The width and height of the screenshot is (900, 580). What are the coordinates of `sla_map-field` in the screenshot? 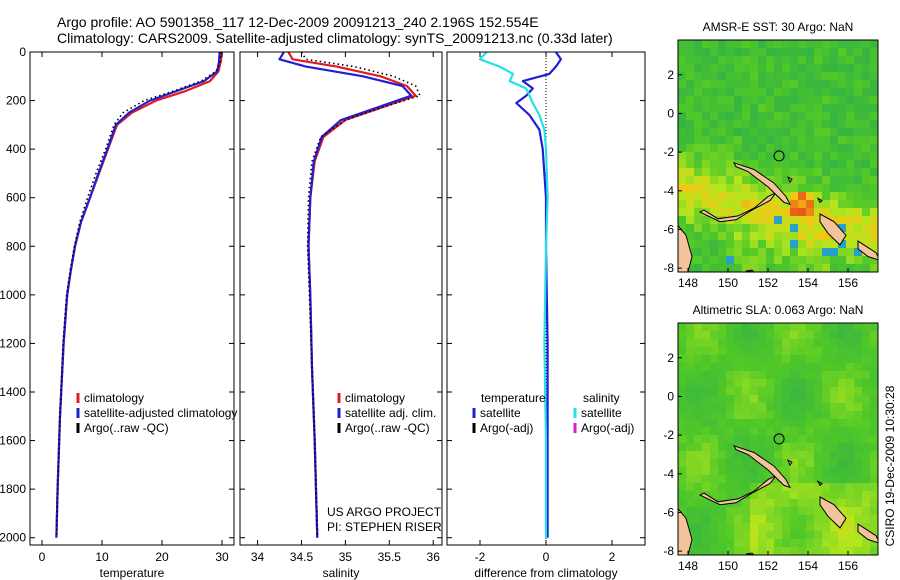 It's located at (778, 439).